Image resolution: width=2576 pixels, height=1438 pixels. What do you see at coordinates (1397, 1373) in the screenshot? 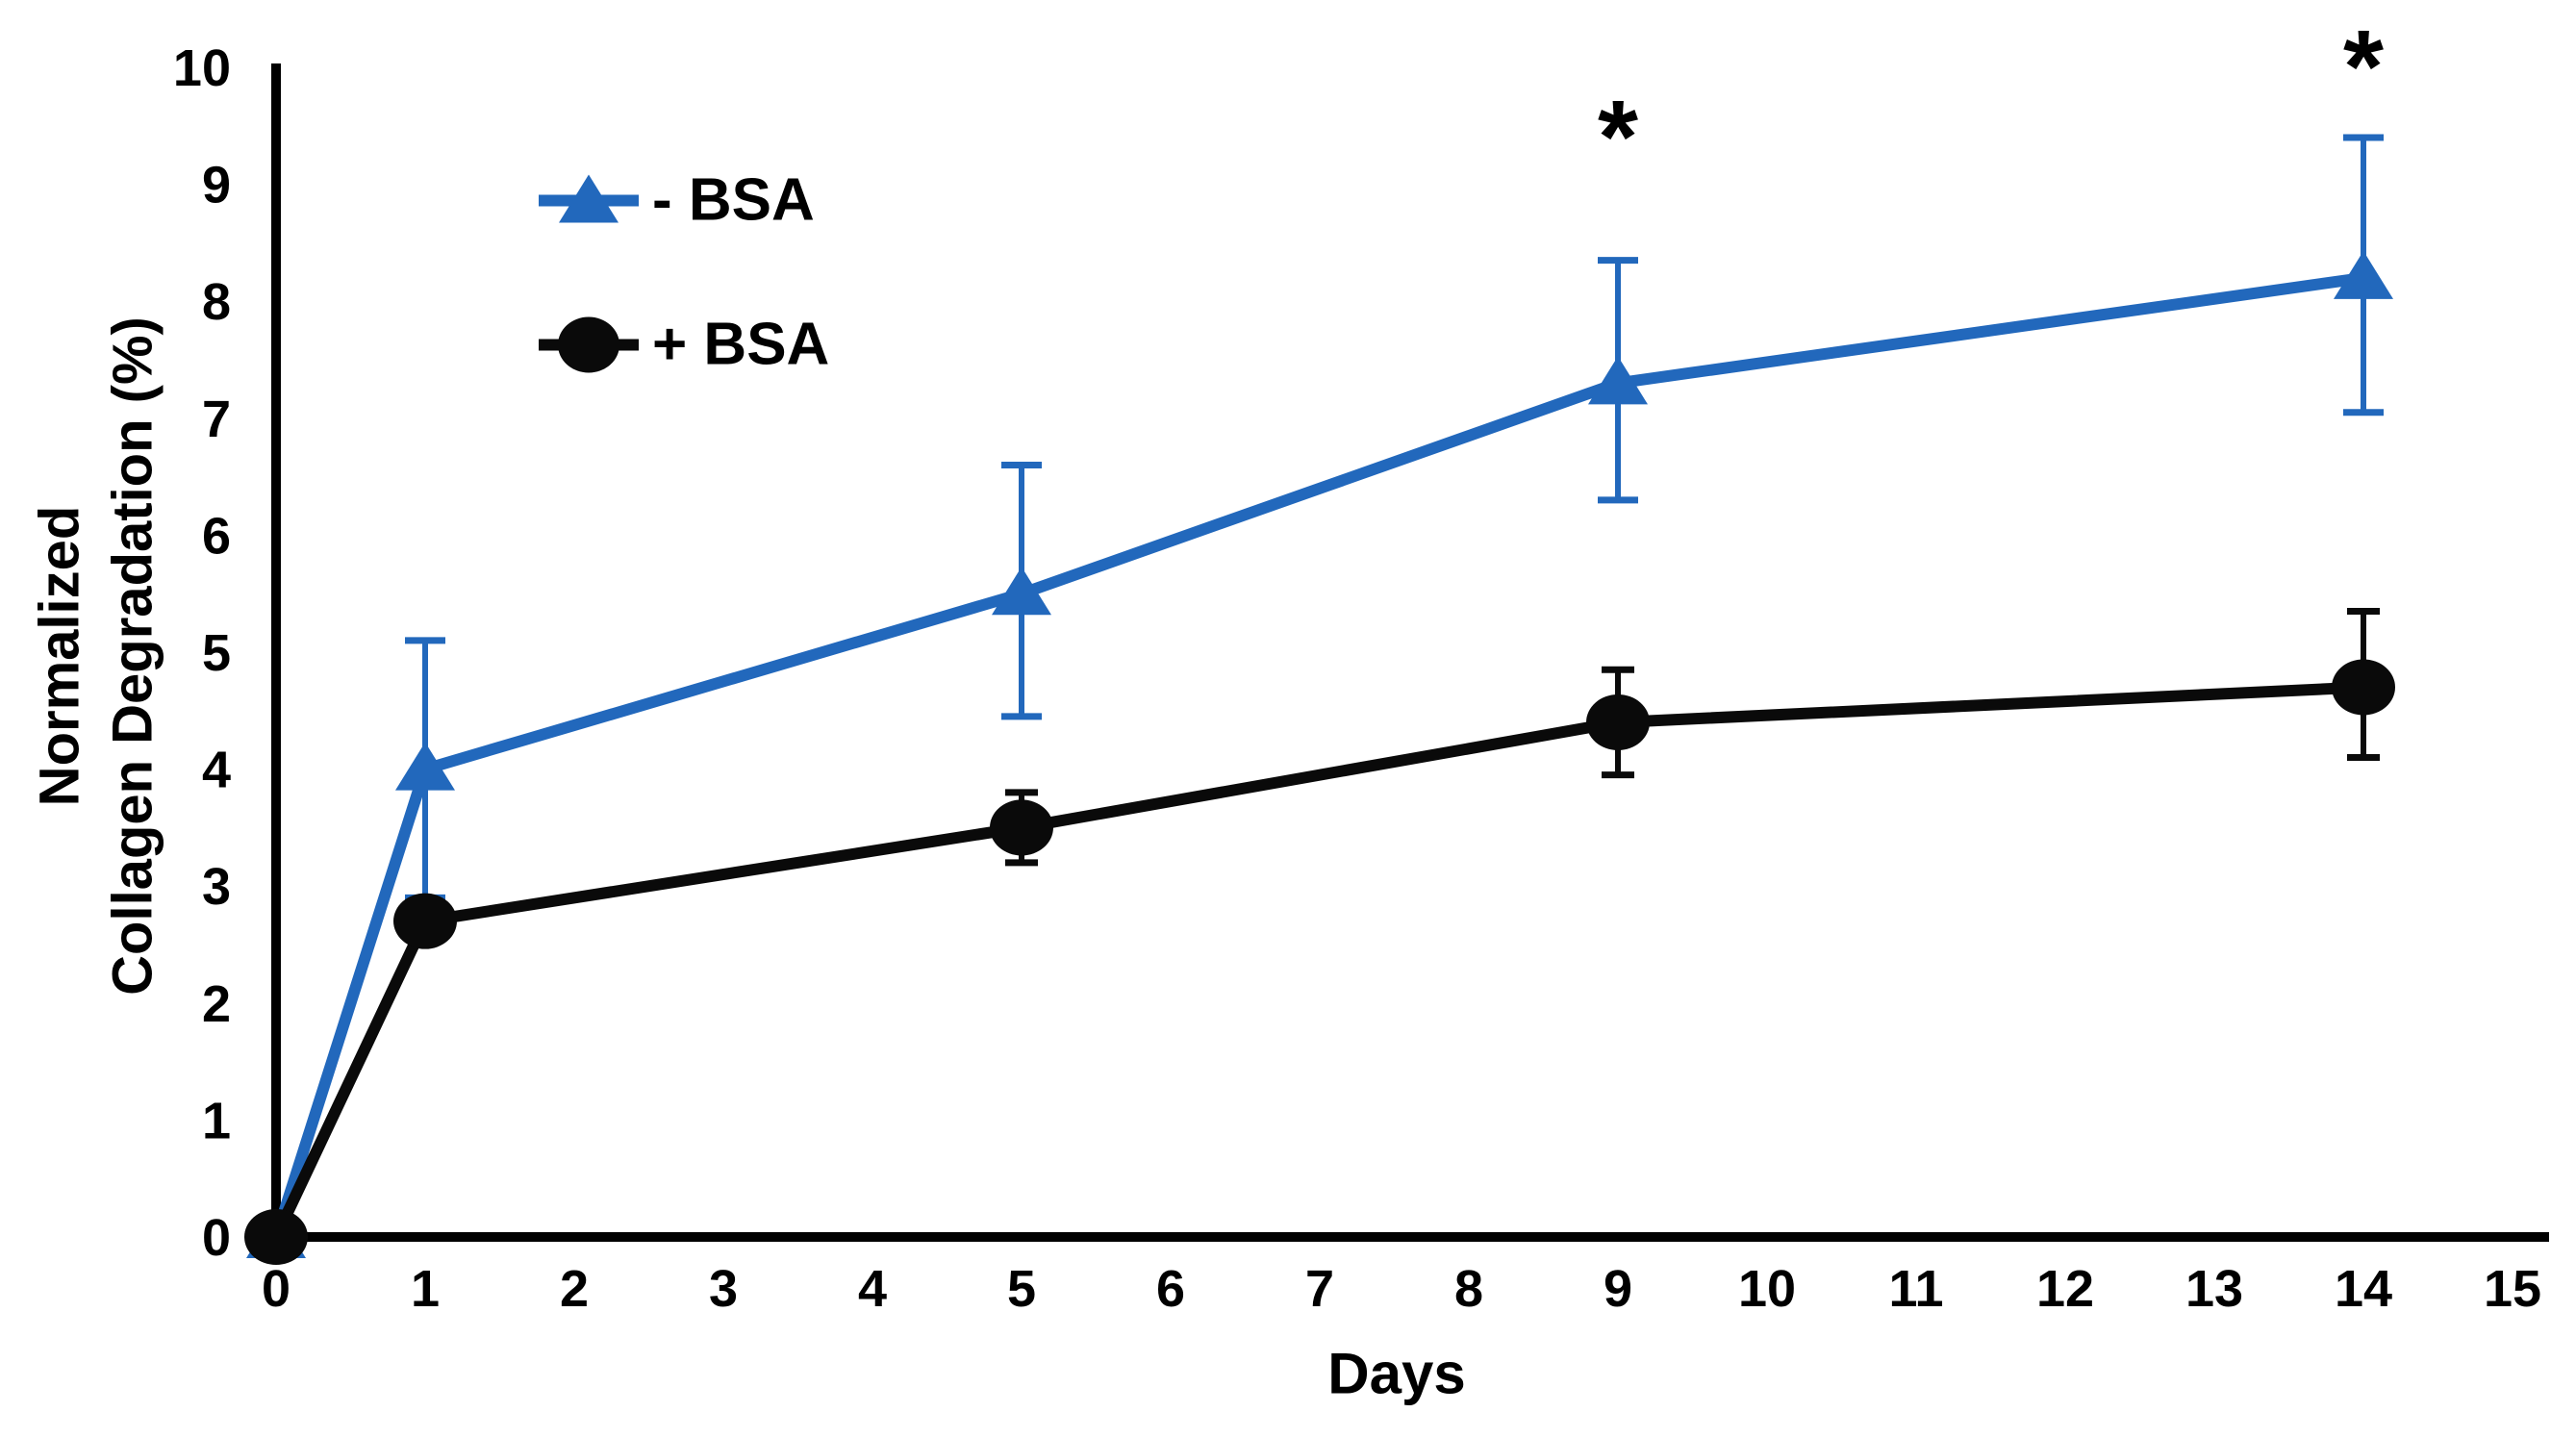
I see `x-axis-title: Days` at bounding box center [1397, 1373].